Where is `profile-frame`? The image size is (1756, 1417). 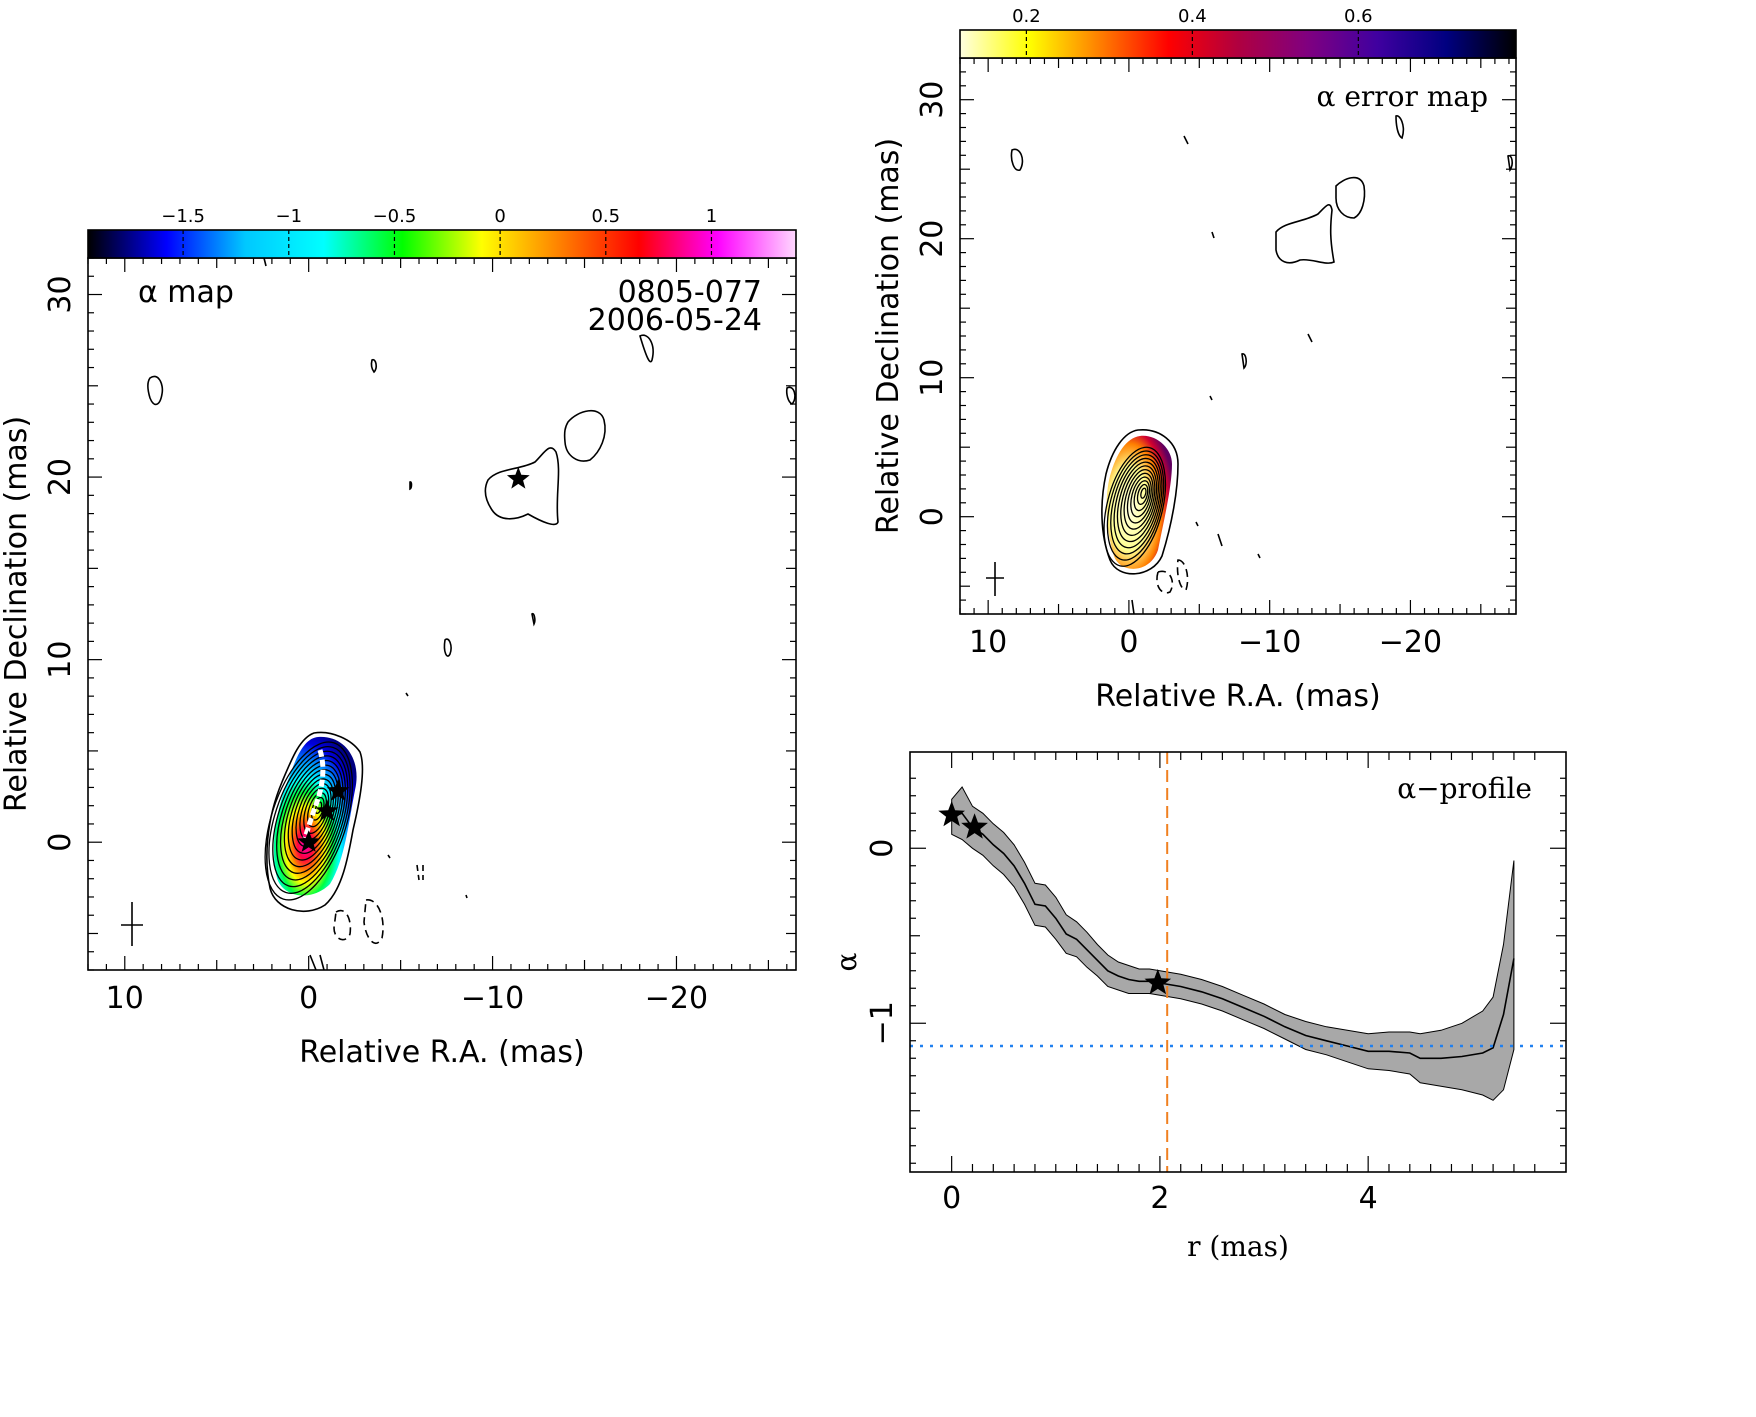
profile-frame is located at coordinates (1238, 962).